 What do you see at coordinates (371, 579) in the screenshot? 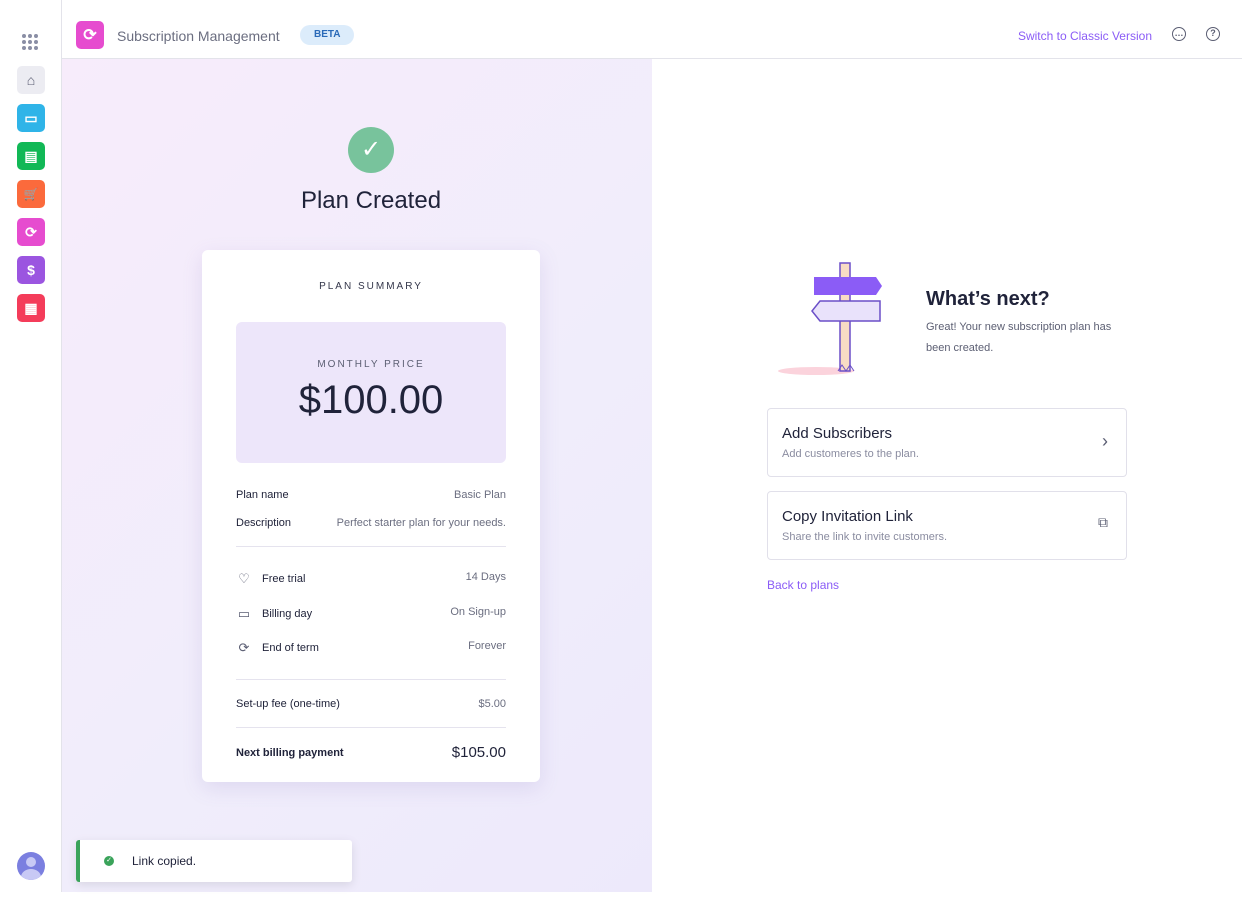
I see `free-trial-row: ♡ Free trial 14 Days` at bounding box center [371, 579].